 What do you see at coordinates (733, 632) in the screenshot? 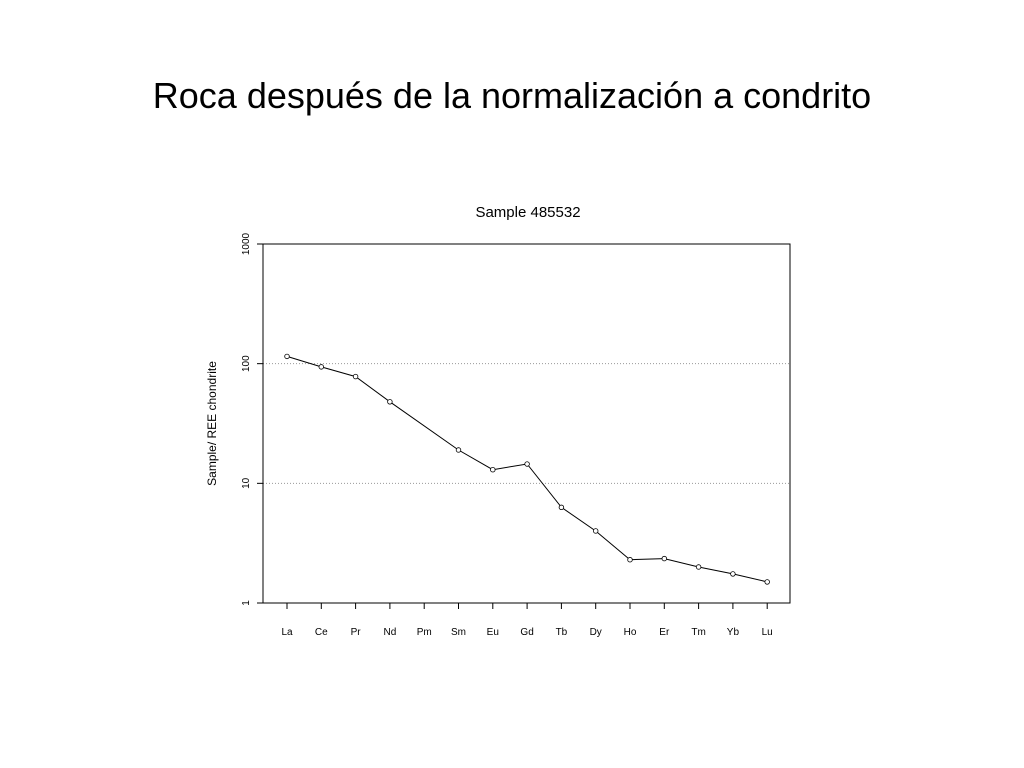
I see `x-tick-label: Yb` at bounding box center [733, 632].